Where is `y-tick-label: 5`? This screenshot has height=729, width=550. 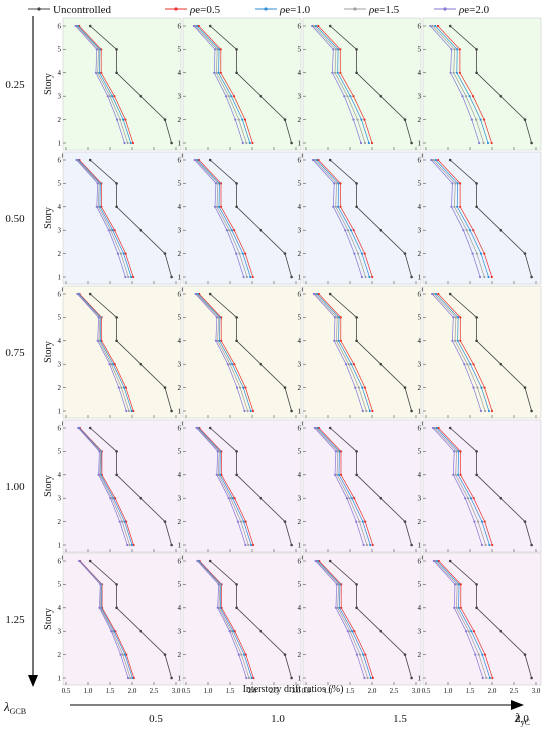 y-tick-label: 5 is located at coordinates (180, 50).